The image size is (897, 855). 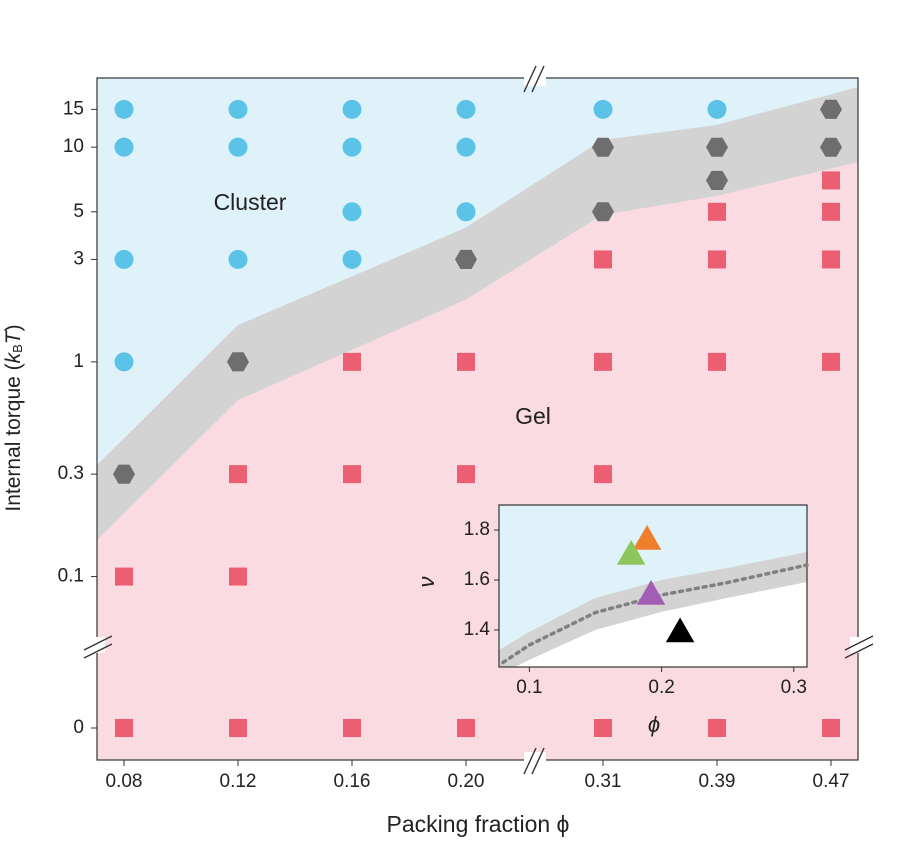 I want to click on y-label-part: Internal torque (, so click(x=13, y=437).